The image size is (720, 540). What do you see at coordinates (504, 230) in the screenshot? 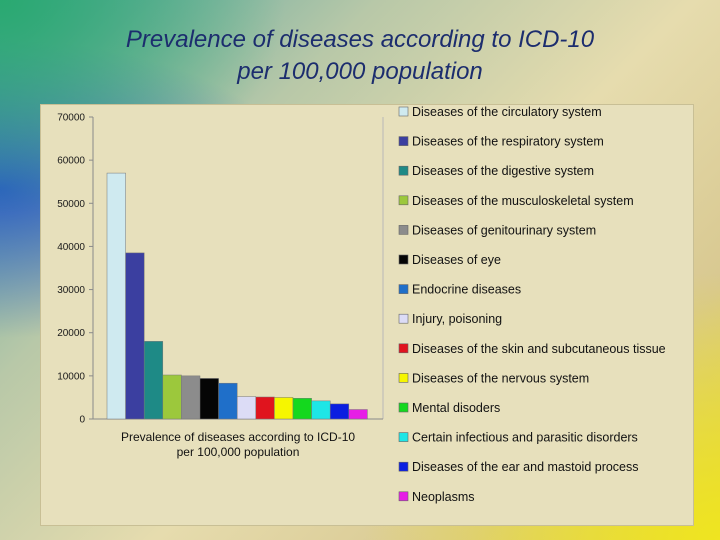
I see `legend-entry-label: Diseases of genitourinary system` at bounding box center [504, 230].